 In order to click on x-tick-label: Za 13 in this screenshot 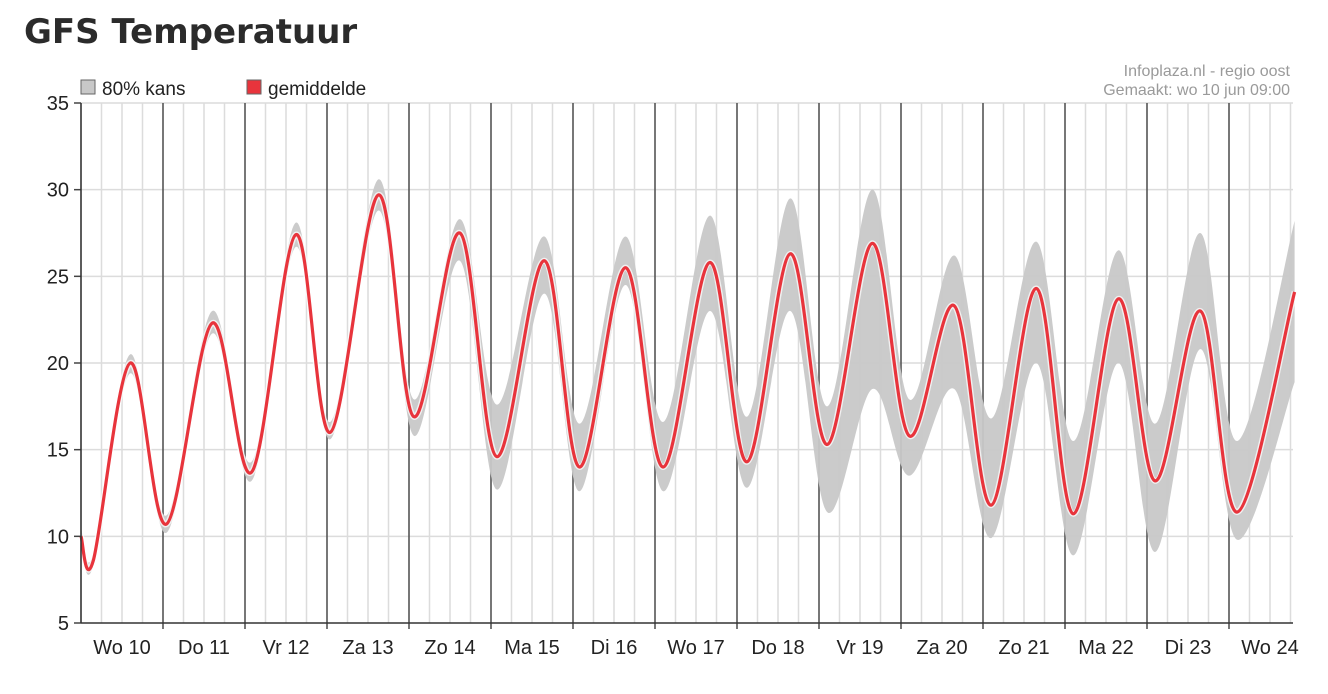, I will do `click(367, 648)`.